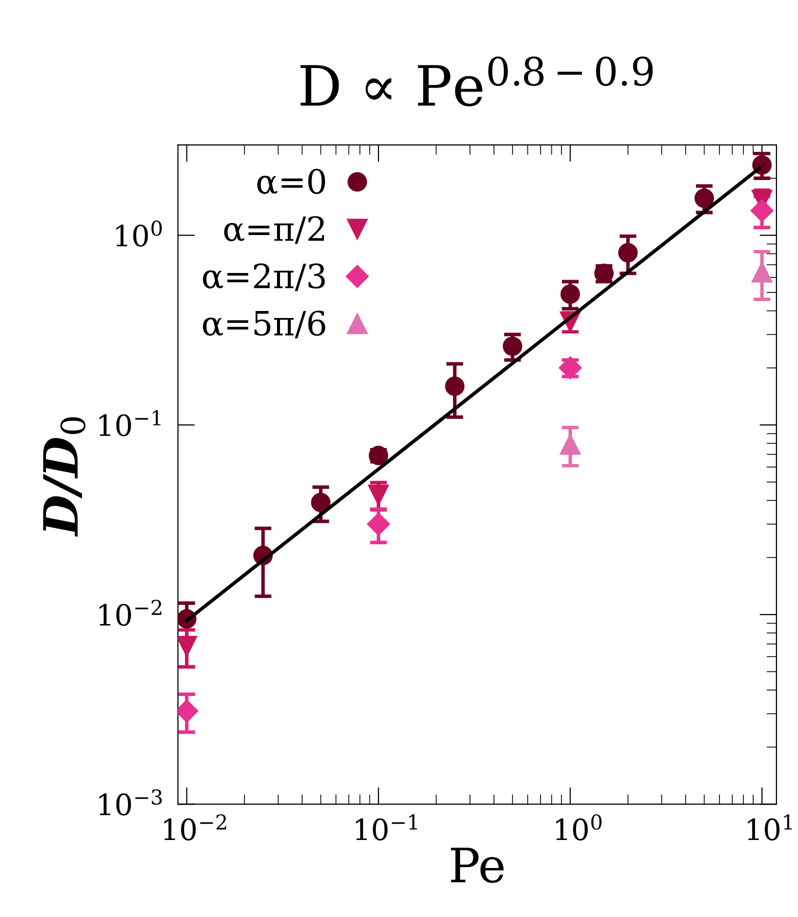 This screenshot has height=917, width=798. I want to click on x-tick-label: 10$^{−2}$, so click(195, 827).